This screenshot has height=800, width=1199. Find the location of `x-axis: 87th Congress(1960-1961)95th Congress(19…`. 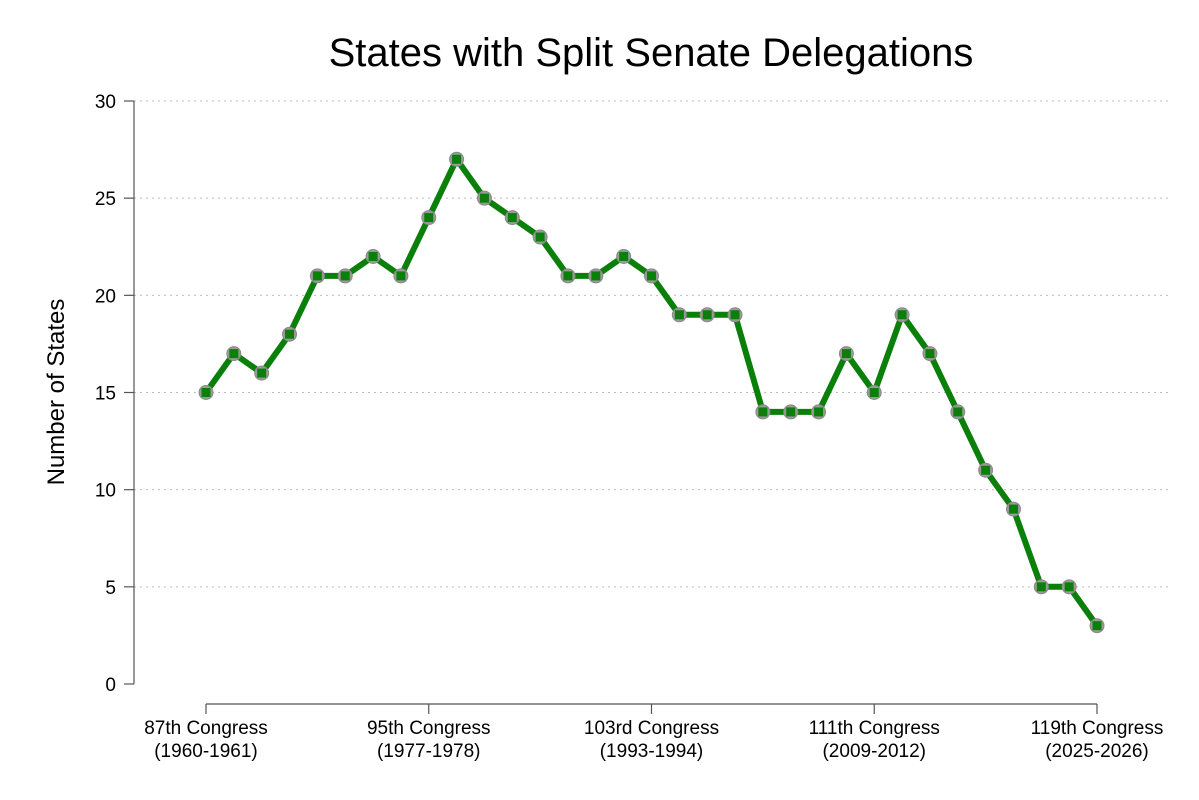

x-axis: 87th Congress(1960-1961)95th Congress(19… is located at coordinates (654, 732).